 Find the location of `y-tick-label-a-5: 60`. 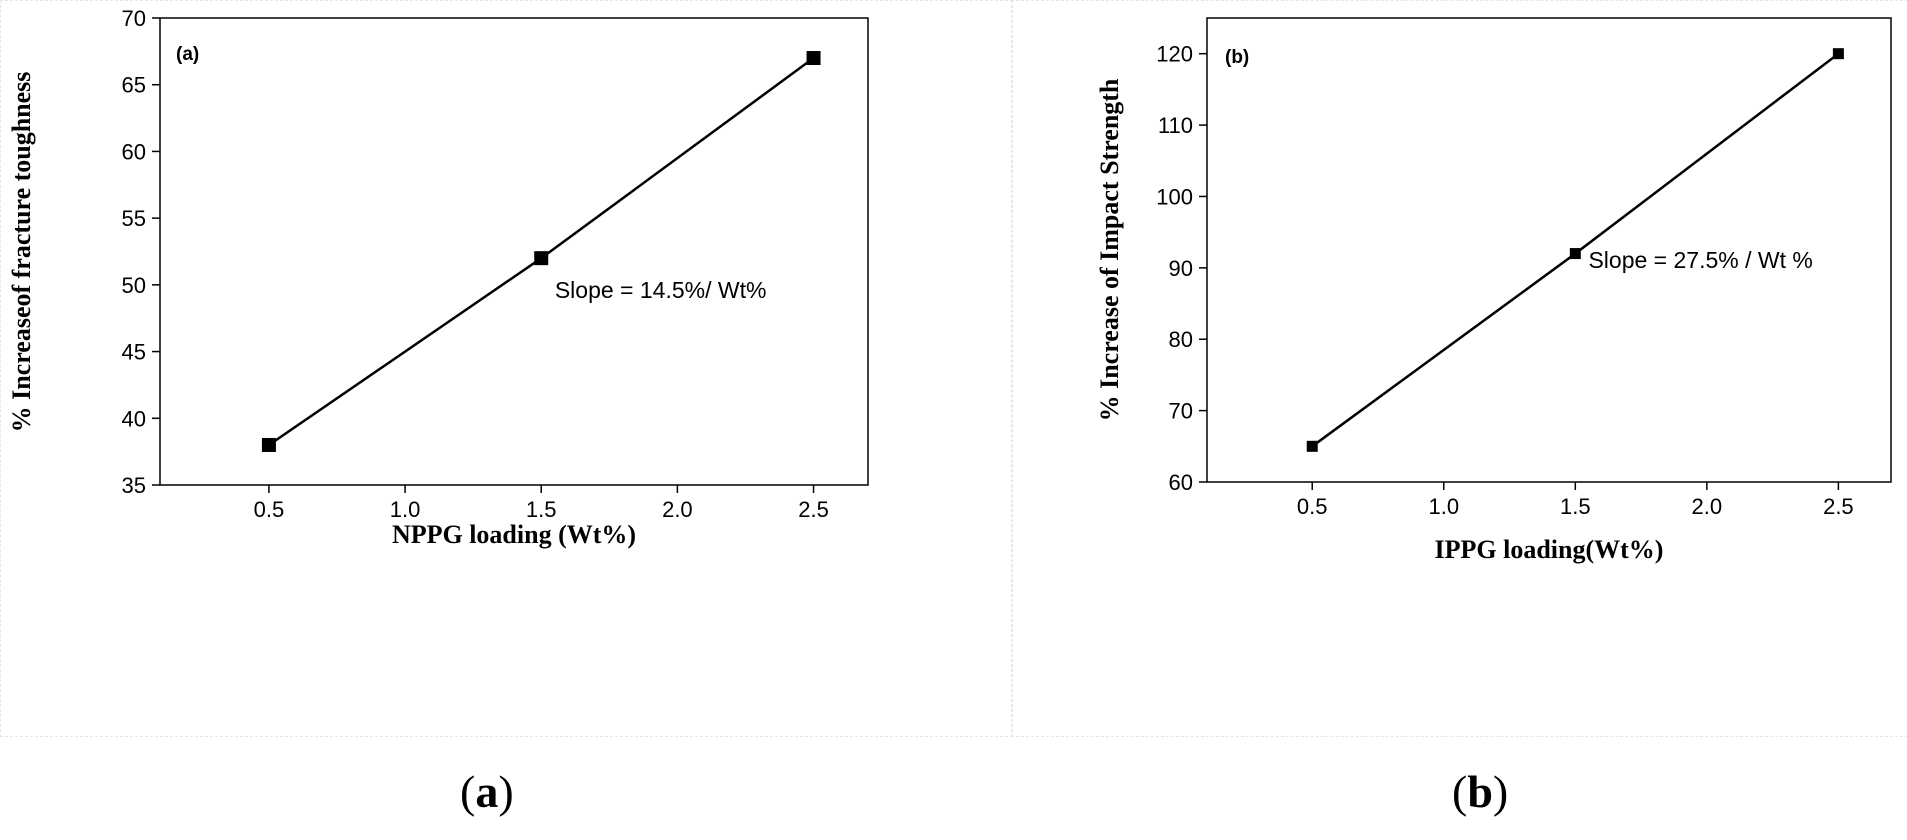

y-tick-label-a-5: 60 is located at coordinates (134, 151).